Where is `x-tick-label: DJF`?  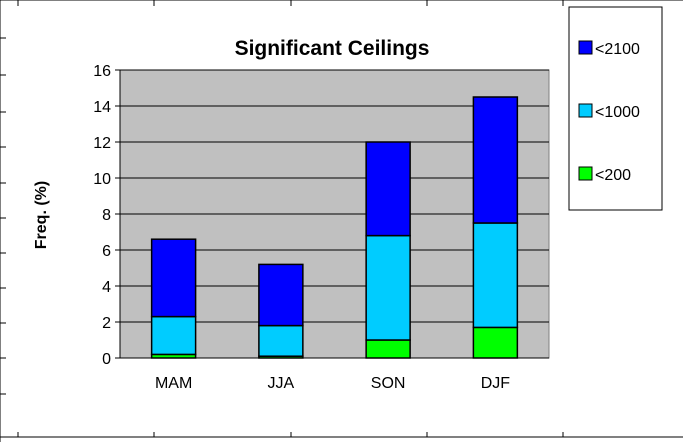
x-tick-label: DJF is located at coordinates (496, 383).